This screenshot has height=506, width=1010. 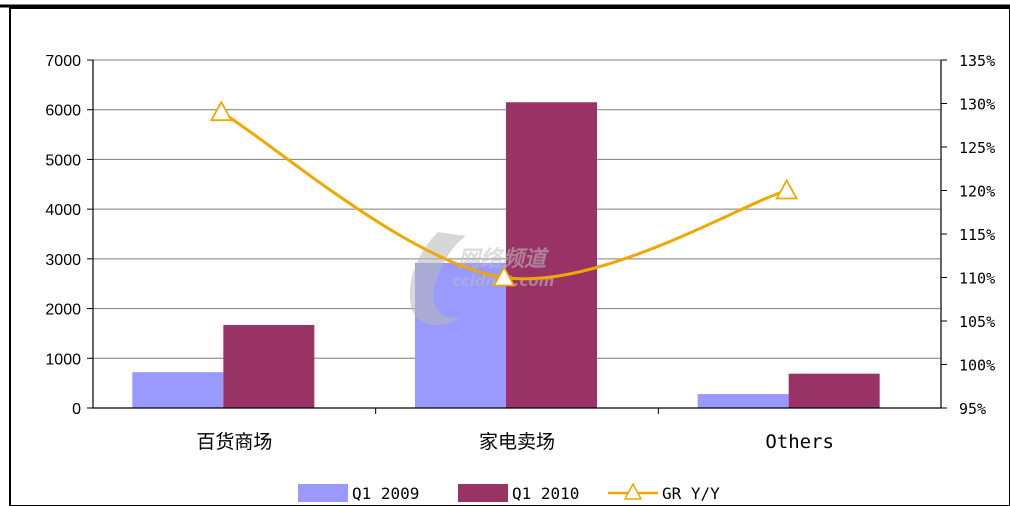 I want to click on y-left-tick-label: 6000, so click(x=63, y=111).